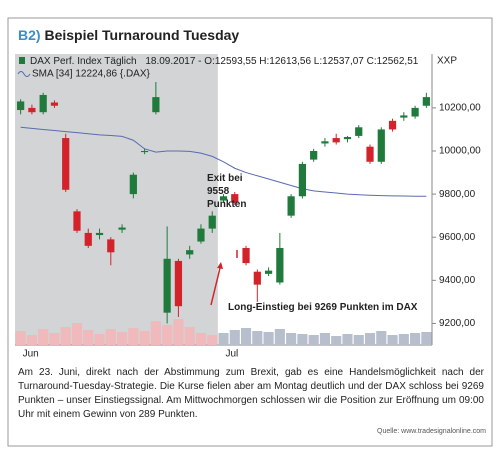  What do you see at coordinates (232, 354) in the screenshot?
I see `x-tick-label: Jul` at bounding box center [232, 354].